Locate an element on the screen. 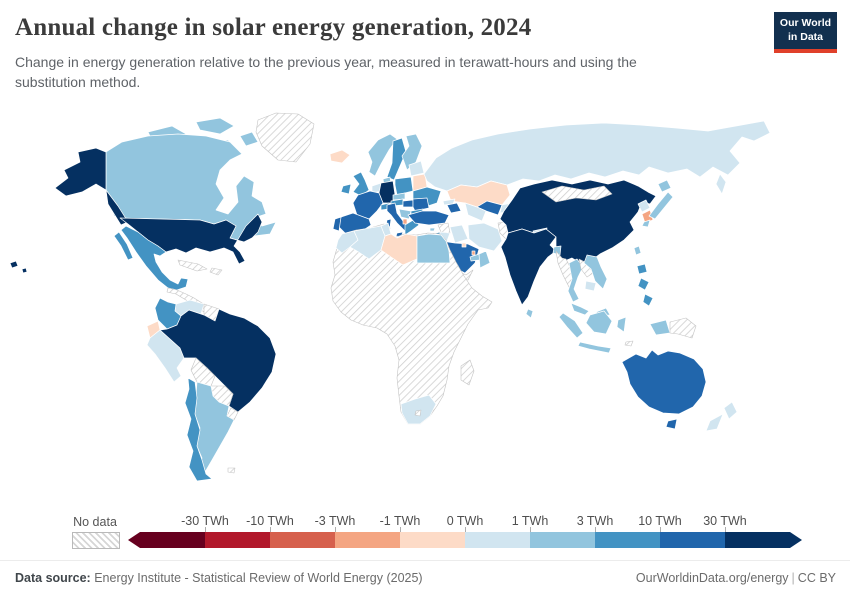 This screenshot has width=850, height=600. country-canada-arctic5 is located at coordinates (249, 139).